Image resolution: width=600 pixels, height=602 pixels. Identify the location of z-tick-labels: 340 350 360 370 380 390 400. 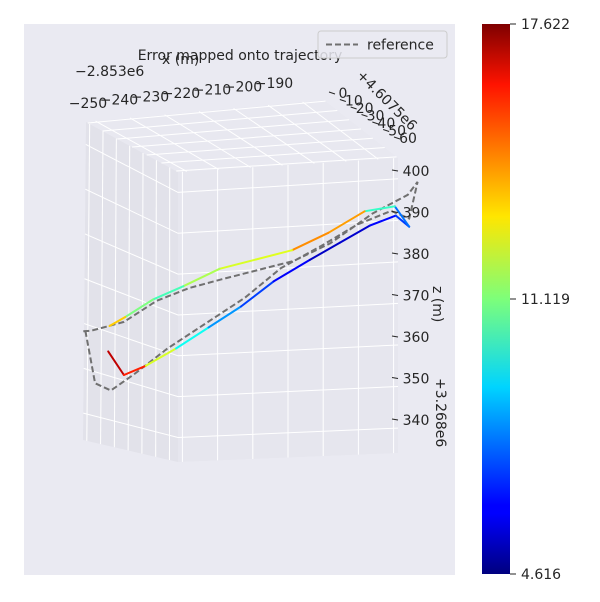
(410, 296).